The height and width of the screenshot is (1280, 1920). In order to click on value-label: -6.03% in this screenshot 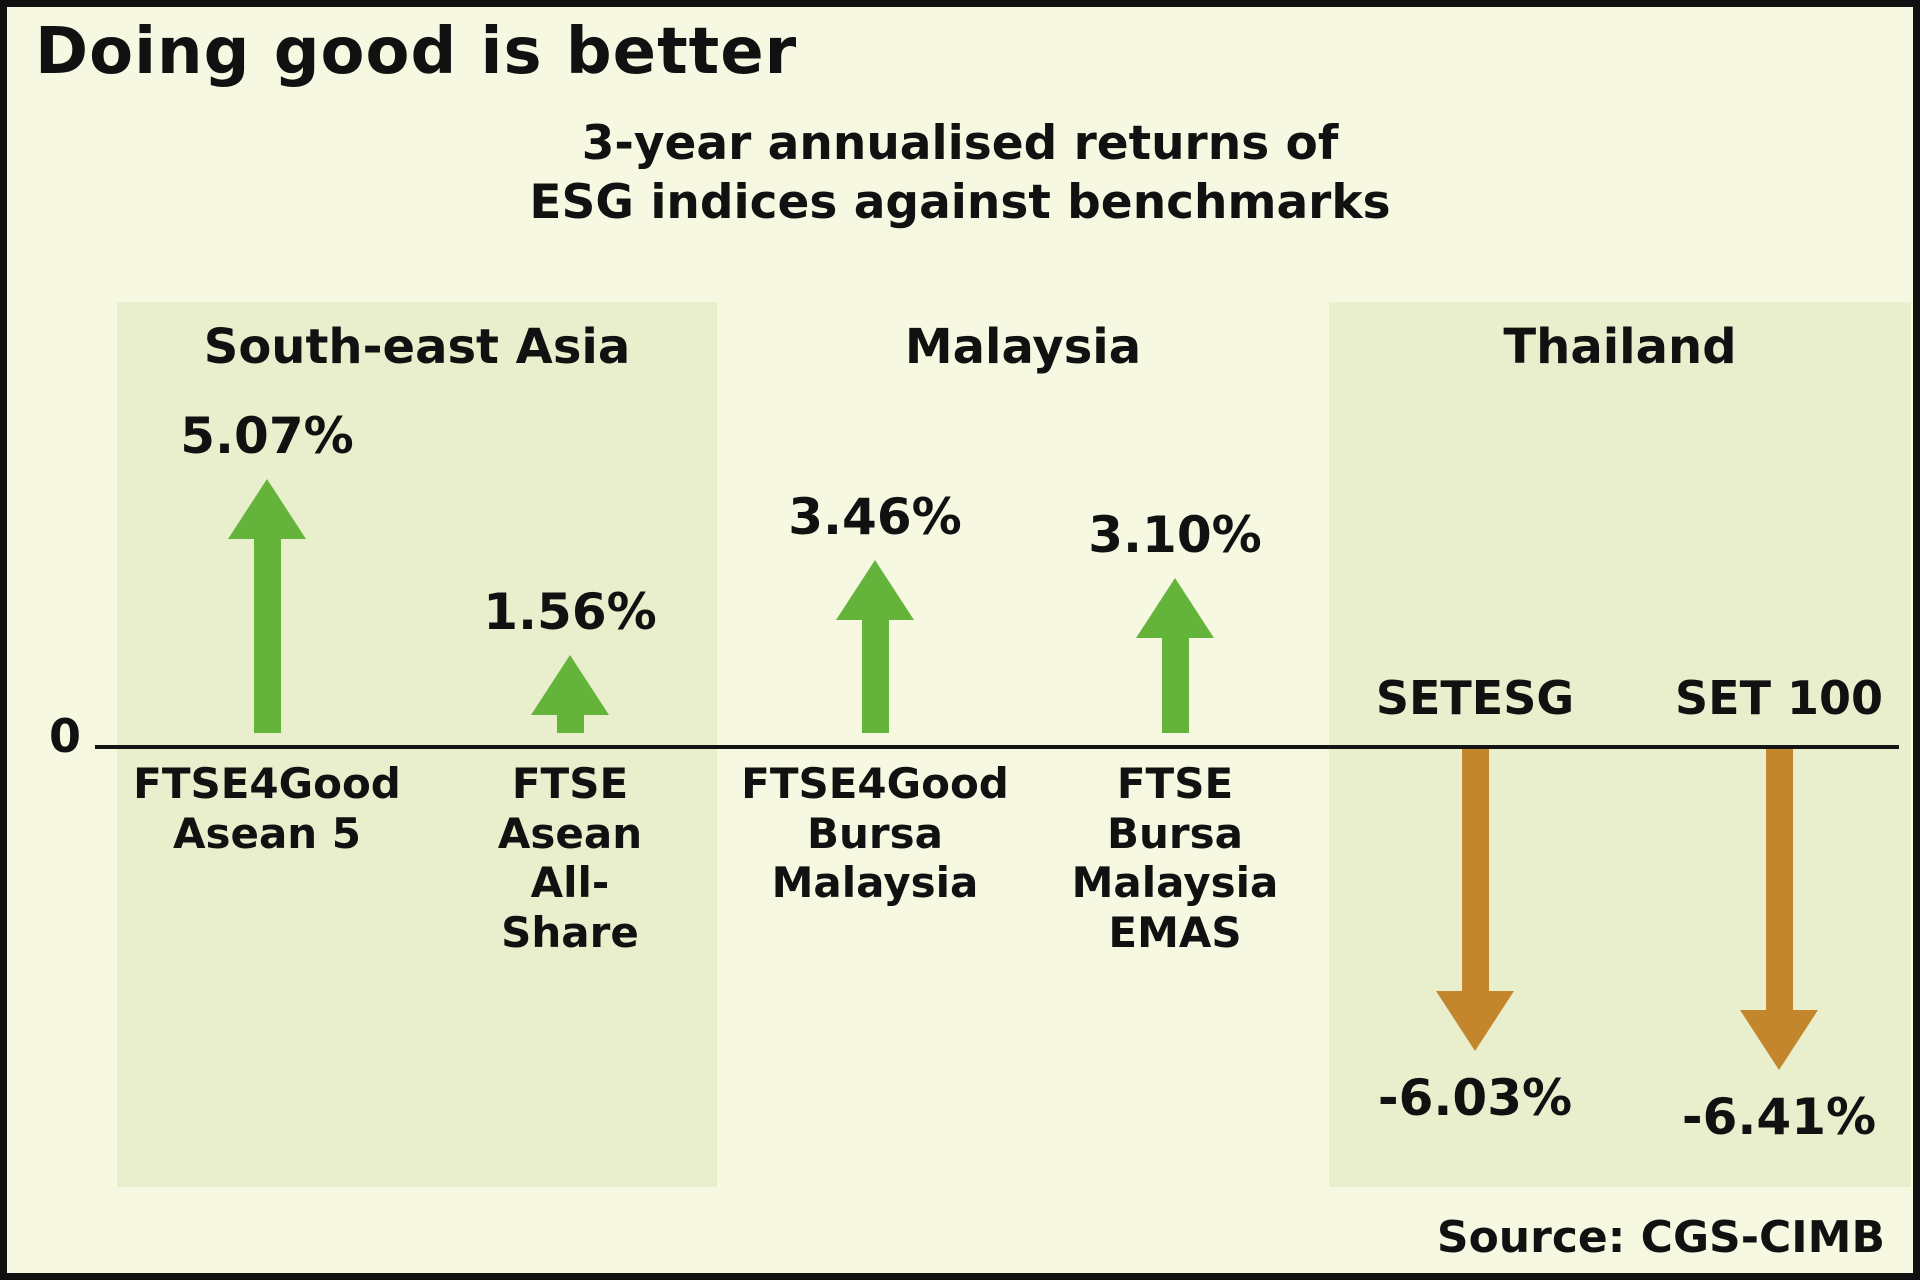, I will do `click(1475, 1098)`.